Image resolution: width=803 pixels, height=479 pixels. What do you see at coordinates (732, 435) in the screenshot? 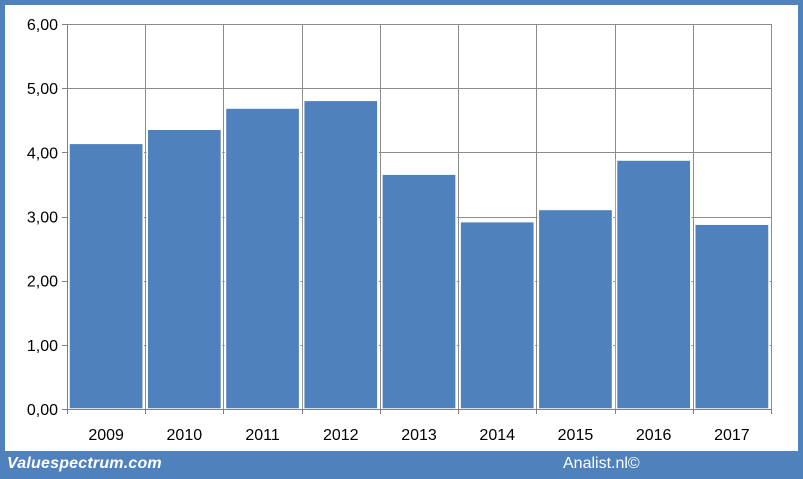
I see `x-tick-label: 2017` at bounding box center [732, 435].